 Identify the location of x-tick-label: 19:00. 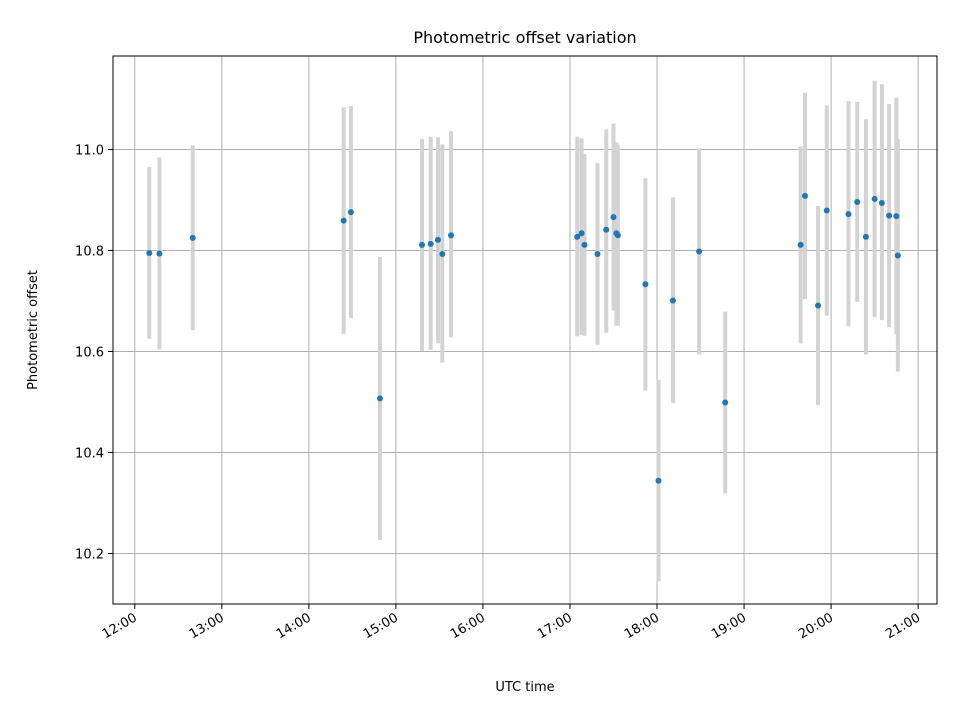
(729, 626).